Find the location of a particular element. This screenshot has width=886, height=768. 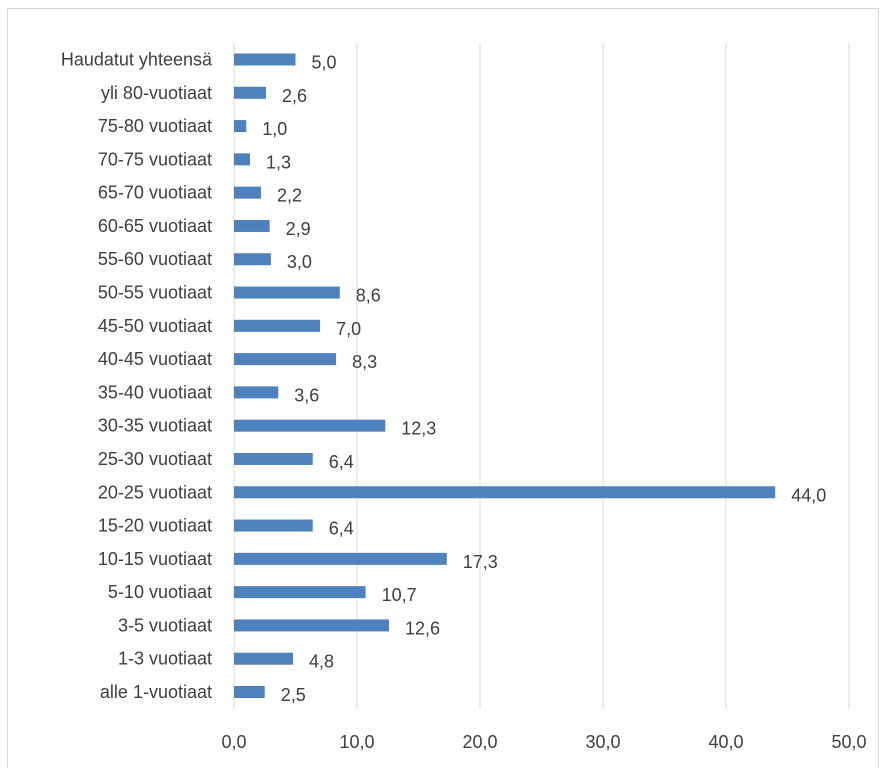

data-label: 2,6 is located at coordinates (294, 96).